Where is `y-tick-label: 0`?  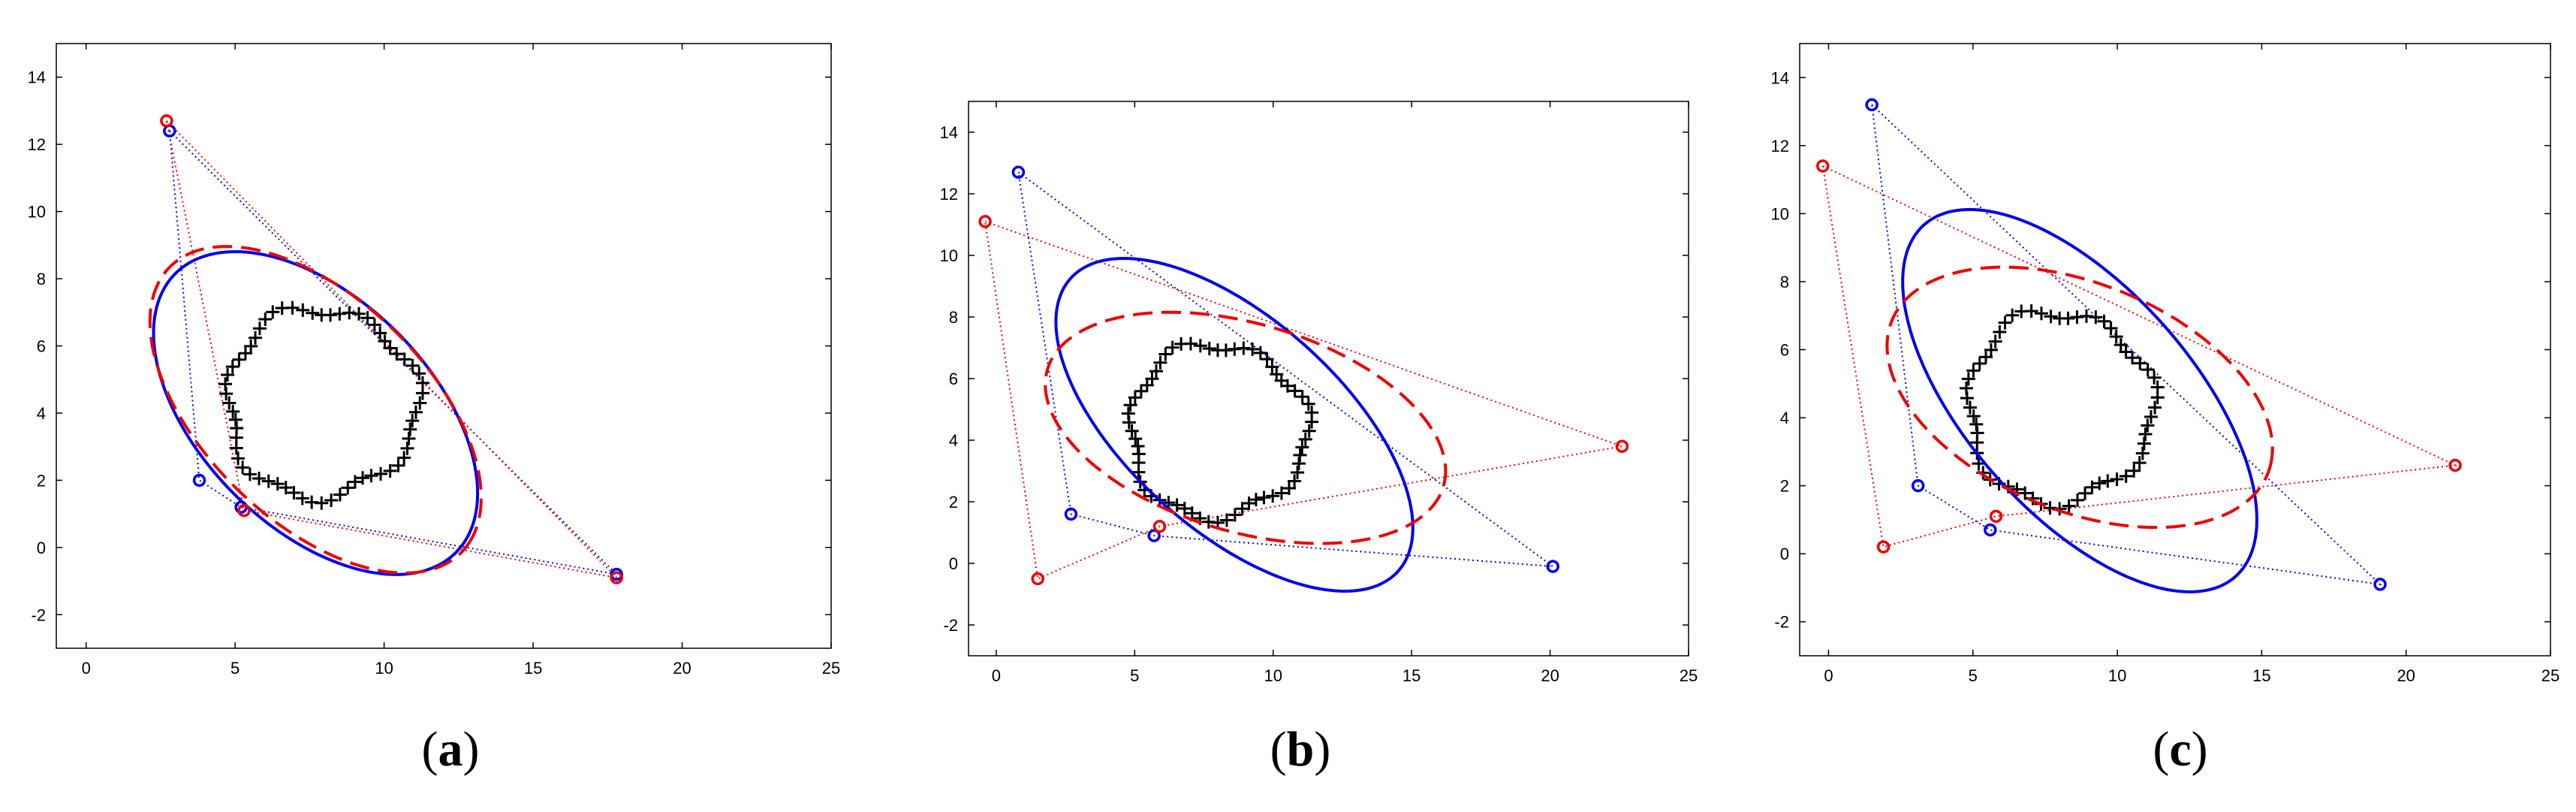
y-tick-label: 0 is located at coordinates (953, 563).